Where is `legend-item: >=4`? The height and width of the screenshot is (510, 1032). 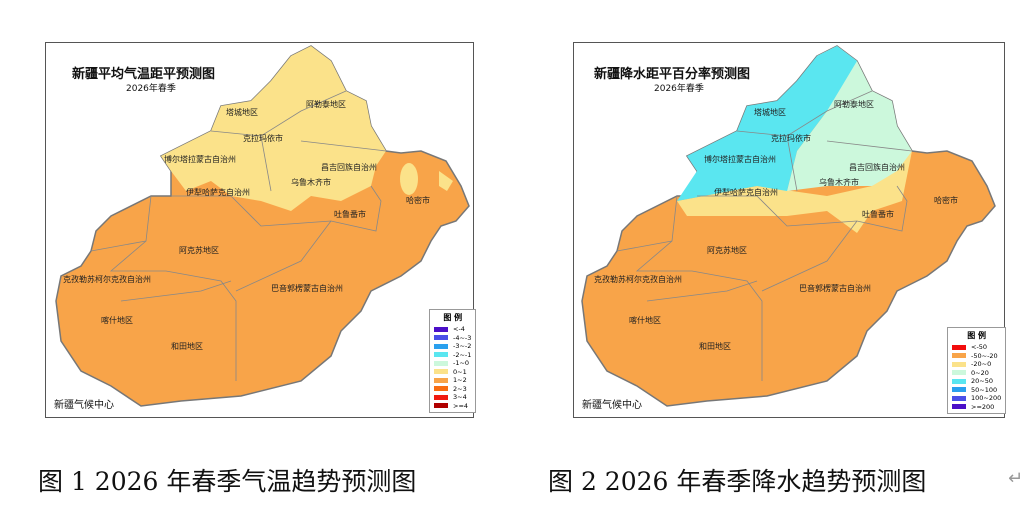
legend-item: >=4 is located at coordinates (452, 406).